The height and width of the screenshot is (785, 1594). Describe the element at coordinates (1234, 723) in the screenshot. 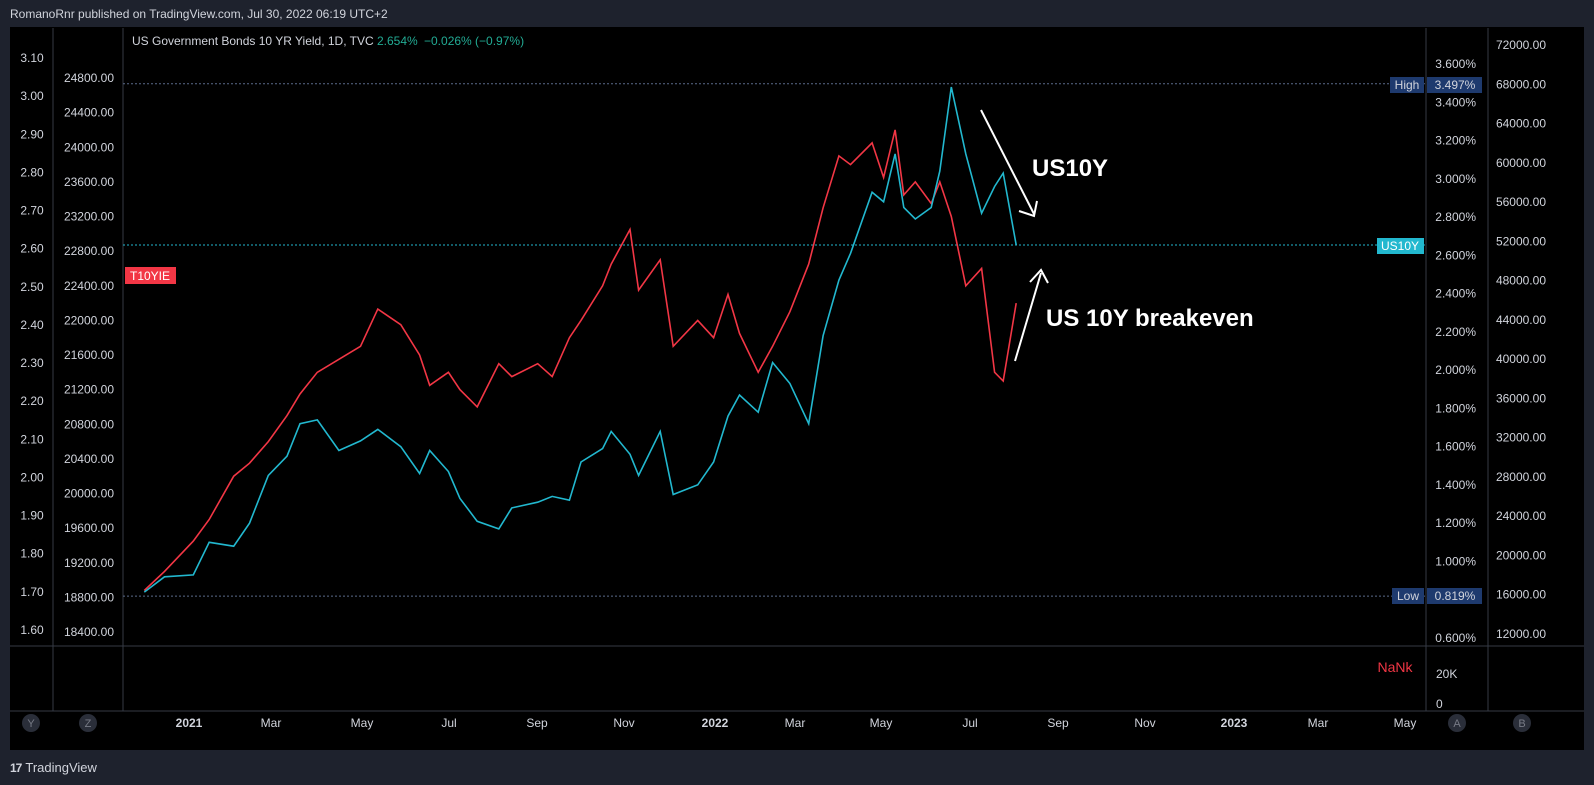

I see `x-tick: 2023` at that location.